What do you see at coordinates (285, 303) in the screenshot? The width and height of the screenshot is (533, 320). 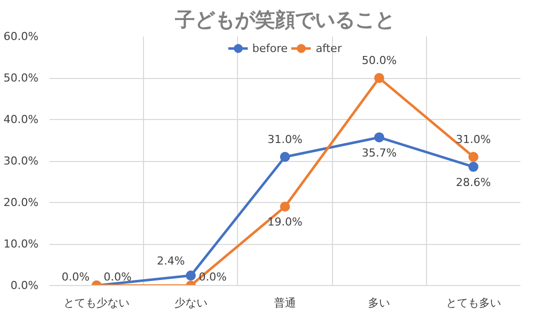 I see `x-tick-label: 普通` at bounding box center [285, 303].